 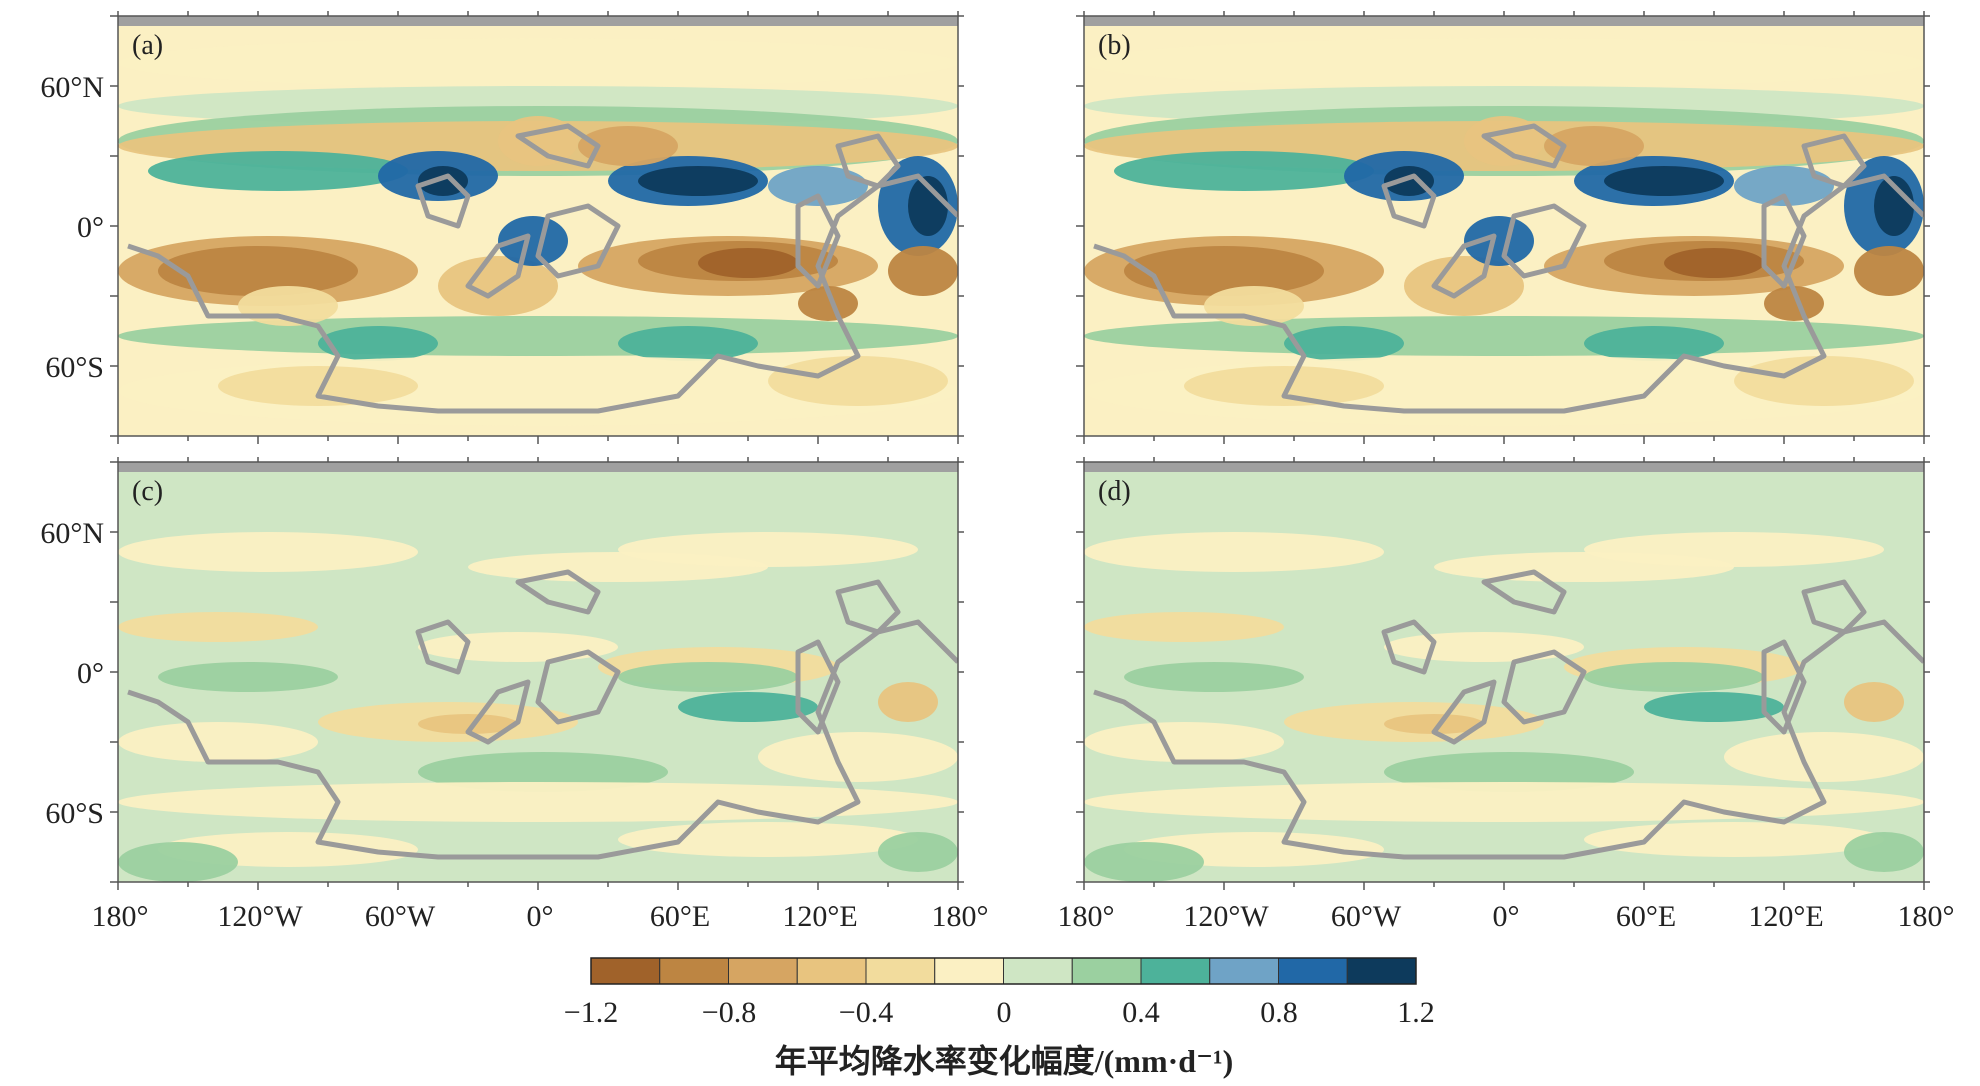 I want to click on panel-label-a: (a), so click(x=147, y=45).